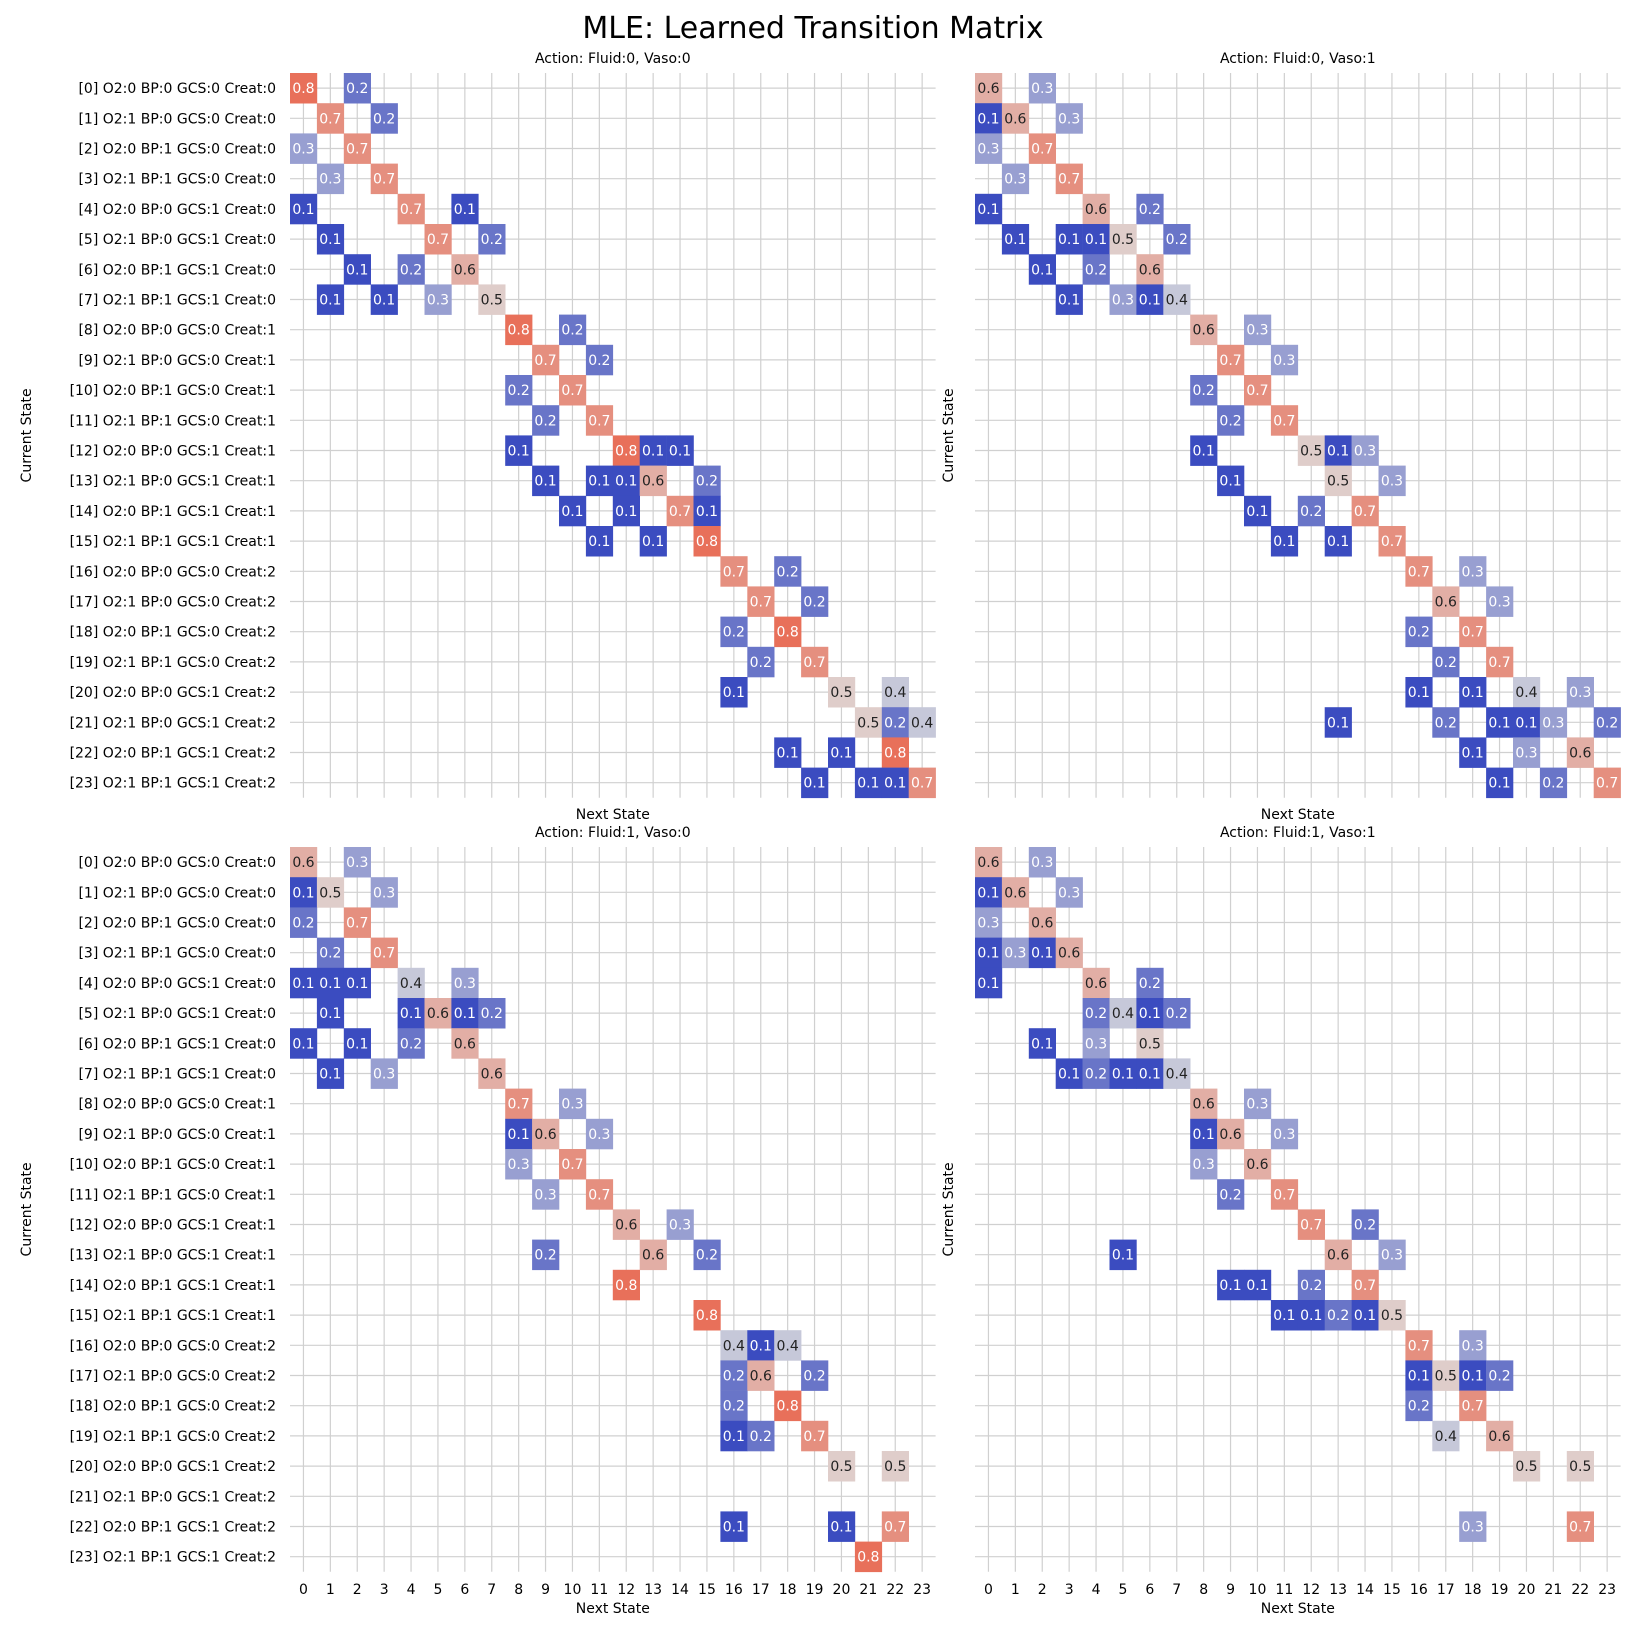 The height and width of the screenshot is (1627, 1627). I want to click on x-tick-label: 21, so click(868, 1590).